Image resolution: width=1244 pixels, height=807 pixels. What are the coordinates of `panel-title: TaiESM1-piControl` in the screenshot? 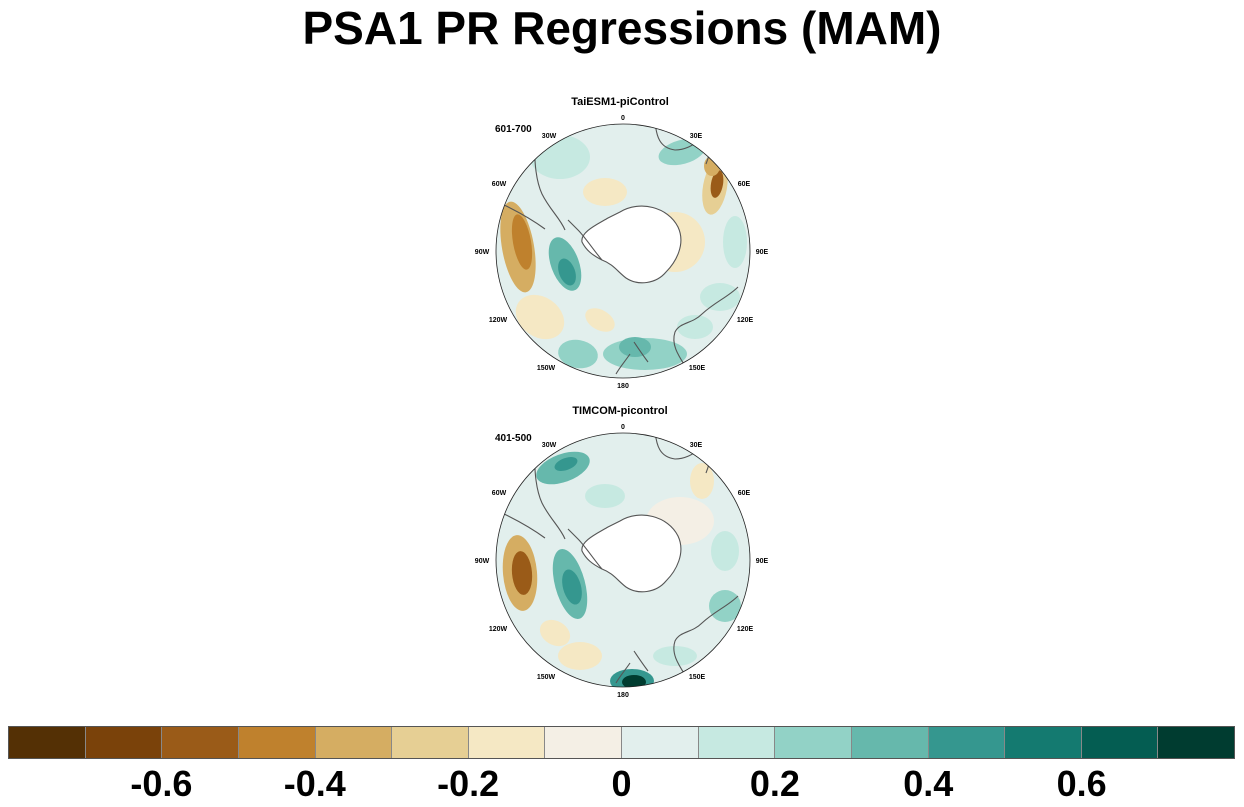 It's located at (620, 102).